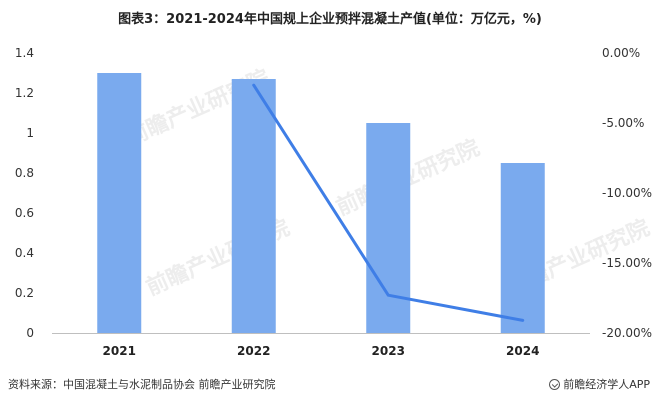 The image size is (660, 402). I want to click on brand-label: 前瞻经济学人APP, so click(606, 384).